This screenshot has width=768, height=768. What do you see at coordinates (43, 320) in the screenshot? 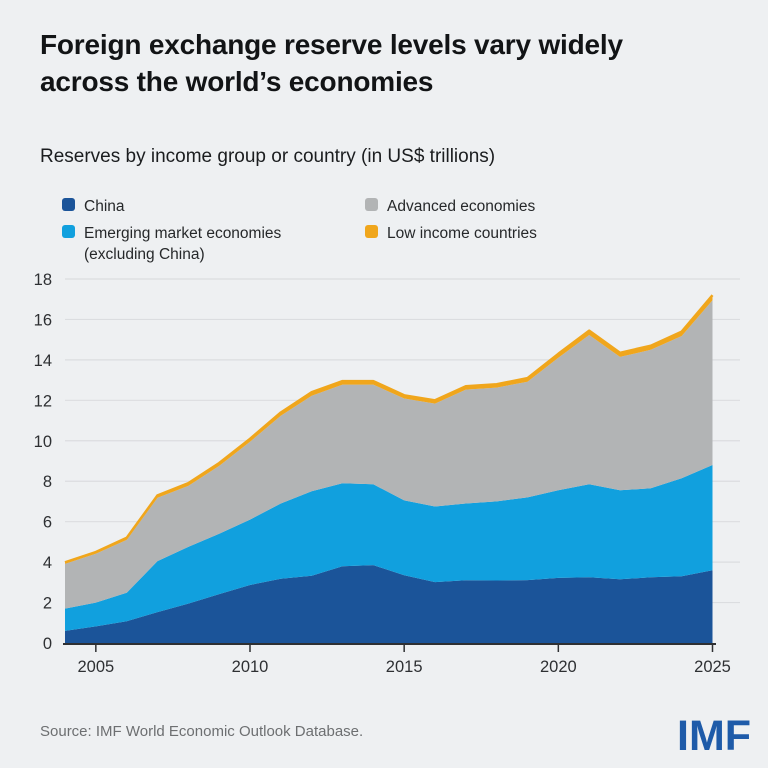
I see `y-tick-label-16: 16` at bounding box center [43, 320].